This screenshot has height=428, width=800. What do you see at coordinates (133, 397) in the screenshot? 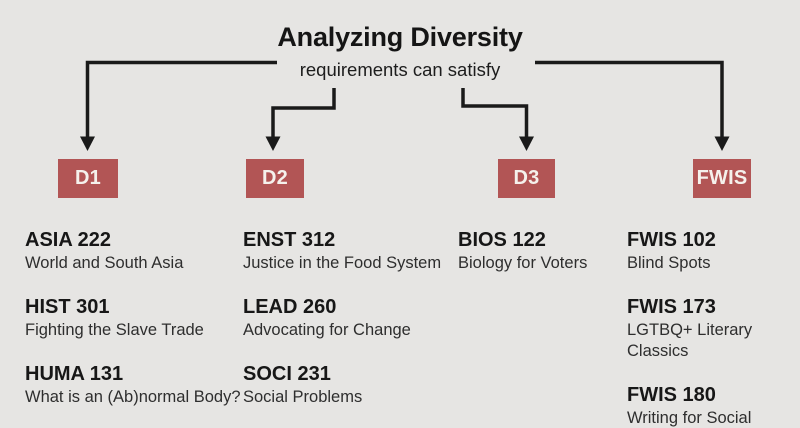
I see `course-name: What is an (Ab)normal Body?` at bounding box center [133, 397].